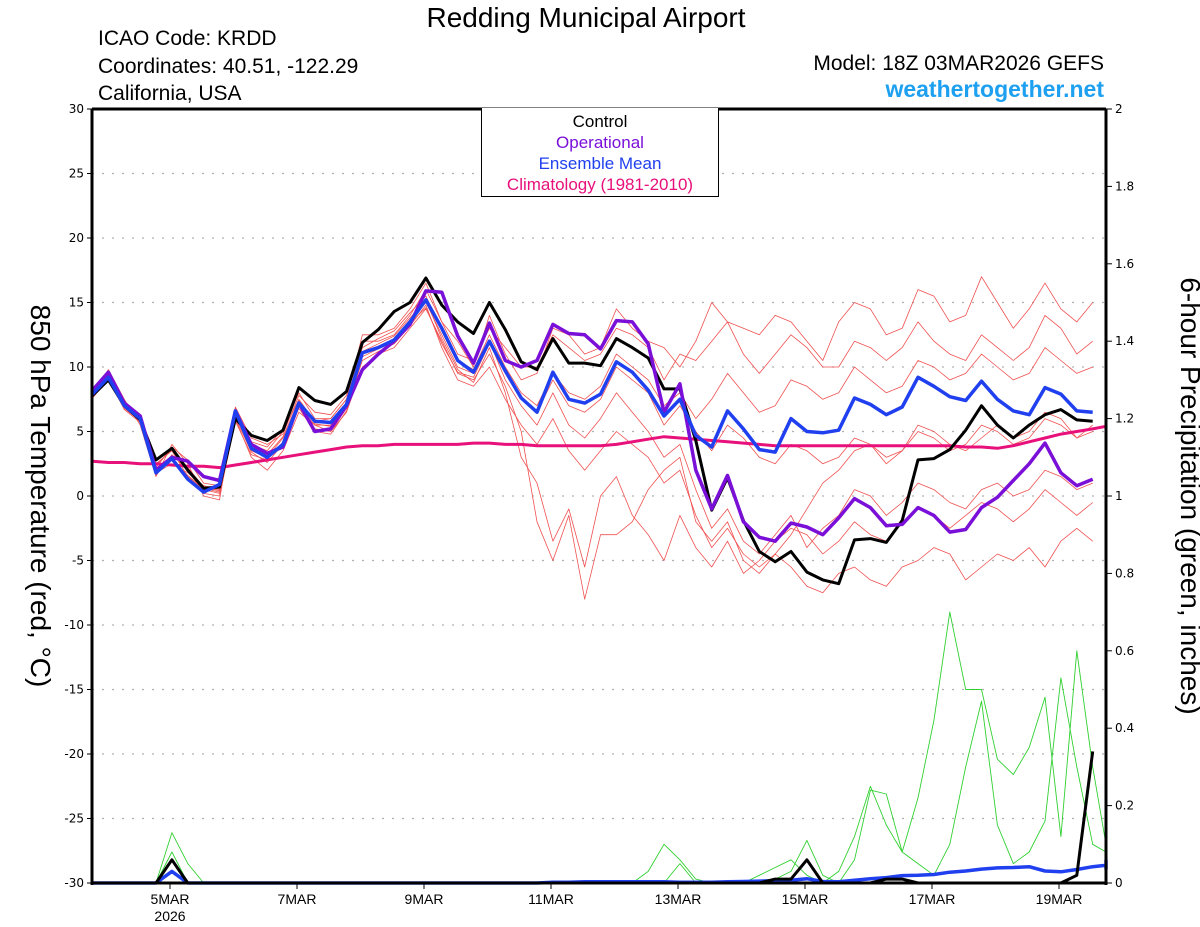 The image size is (1200, 927). What do you see at coordinates (1124, 573) in the screenshot?
I see `y2-tick-label: 0.8` at bounding box center [1124, 573].